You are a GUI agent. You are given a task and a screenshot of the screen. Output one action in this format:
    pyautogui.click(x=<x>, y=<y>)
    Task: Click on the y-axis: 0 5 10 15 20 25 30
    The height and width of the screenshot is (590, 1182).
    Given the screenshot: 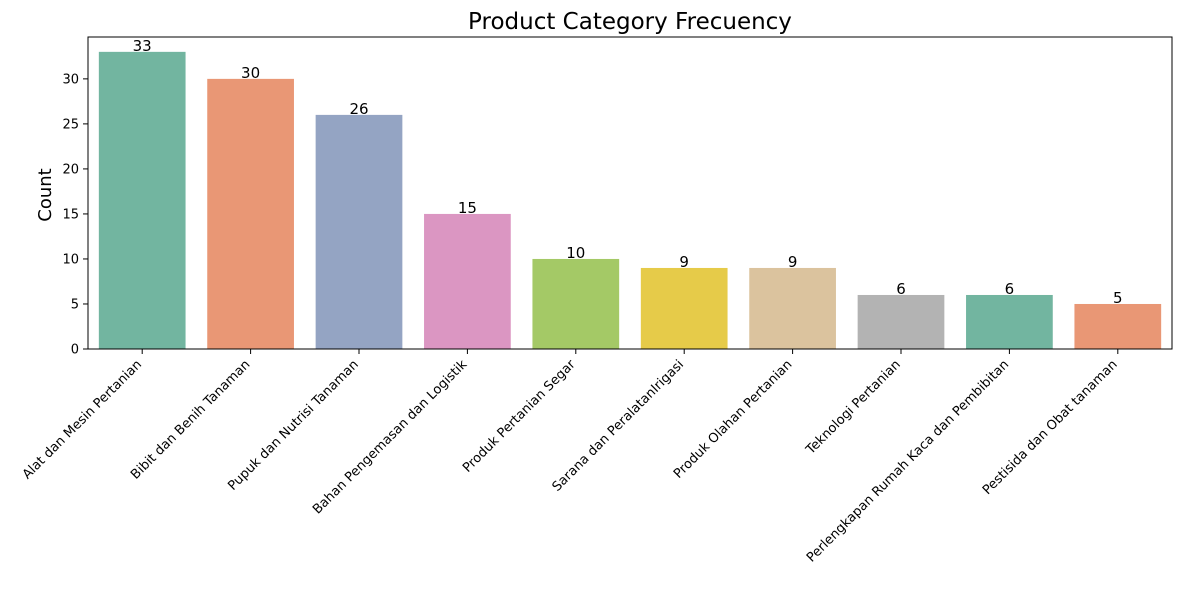 What is the action you would take?
    pyautogui.click(x=75, y=215)
    